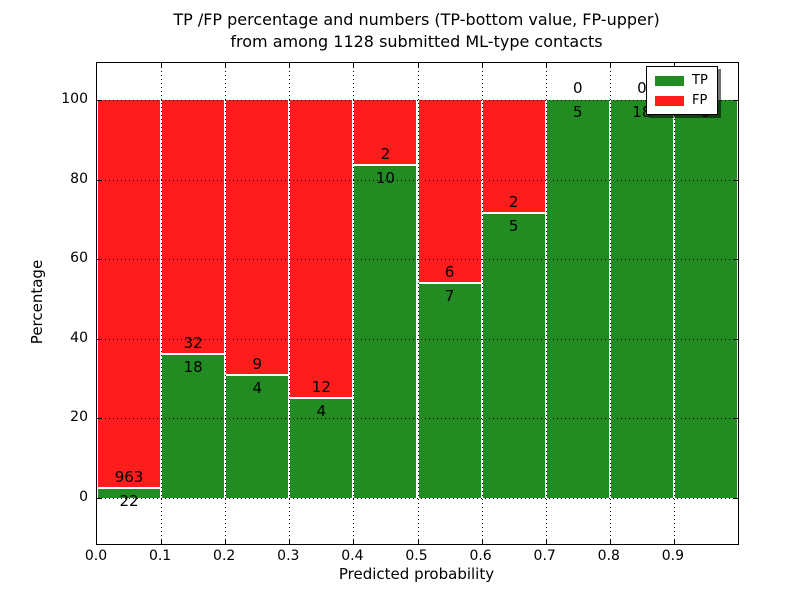 The image size is (800, 600). What do you see at coordinates (700, 100) in the screenshot?
I see `legend-entry-label: FP` at bounding box center [700, 100].